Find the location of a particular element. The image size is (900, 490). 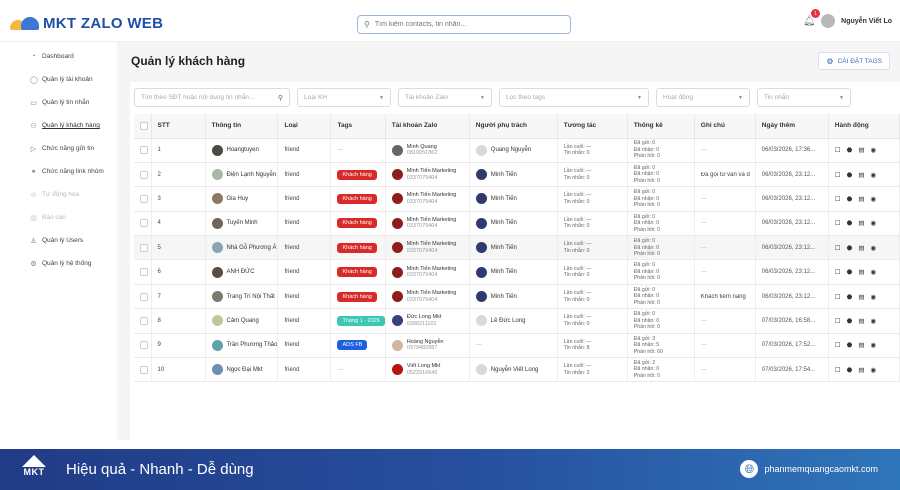

sidebar-item-automation: ⊚ Tự động hóa is located at coordinates (55, 195).